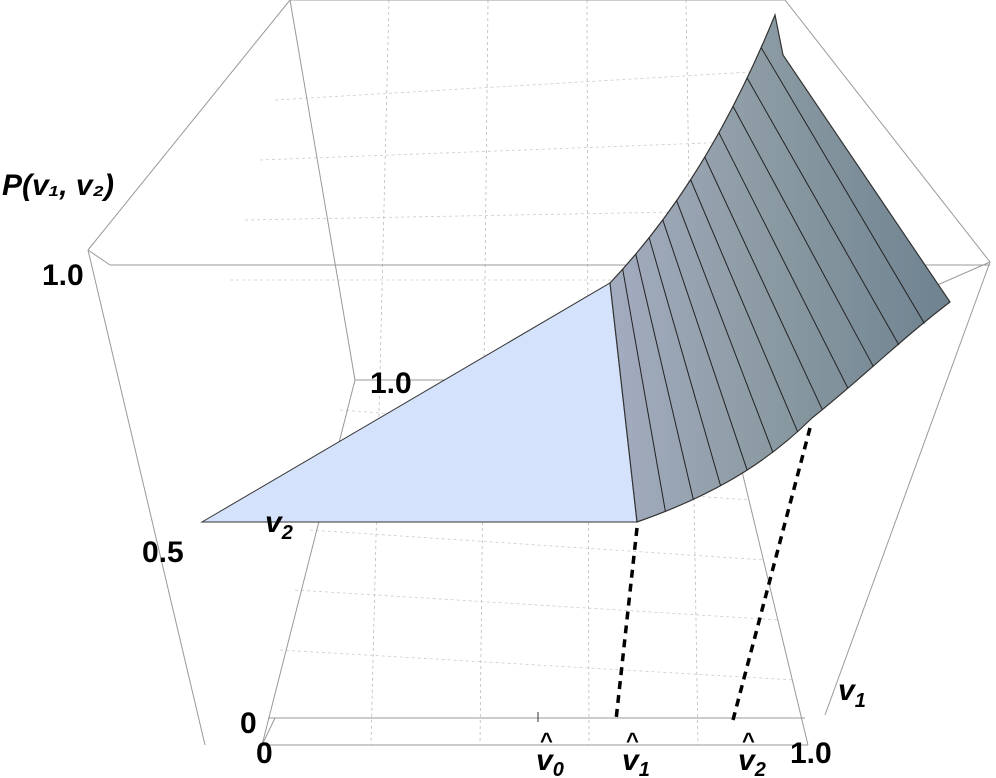  I want to click on y-tick-1.0: 1.0, so click(391, 383).